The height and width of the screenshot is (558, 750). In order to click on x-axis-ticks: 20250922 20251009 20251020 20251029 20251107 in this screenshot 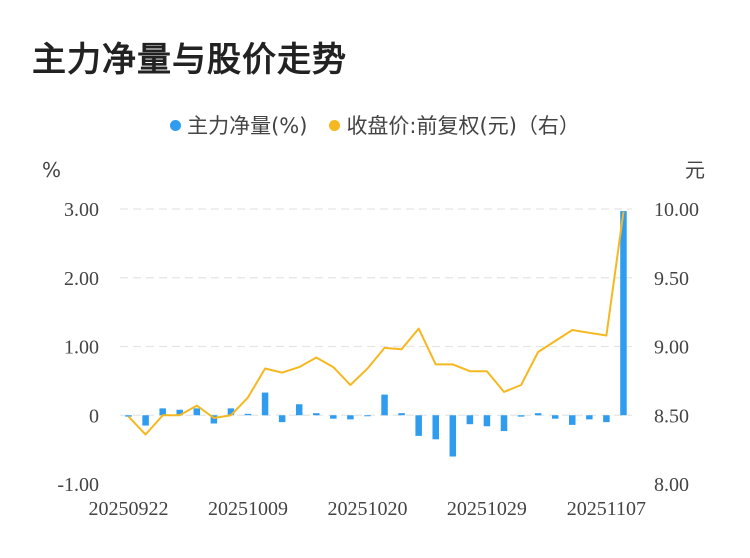, I will do `click(367, 509)`.